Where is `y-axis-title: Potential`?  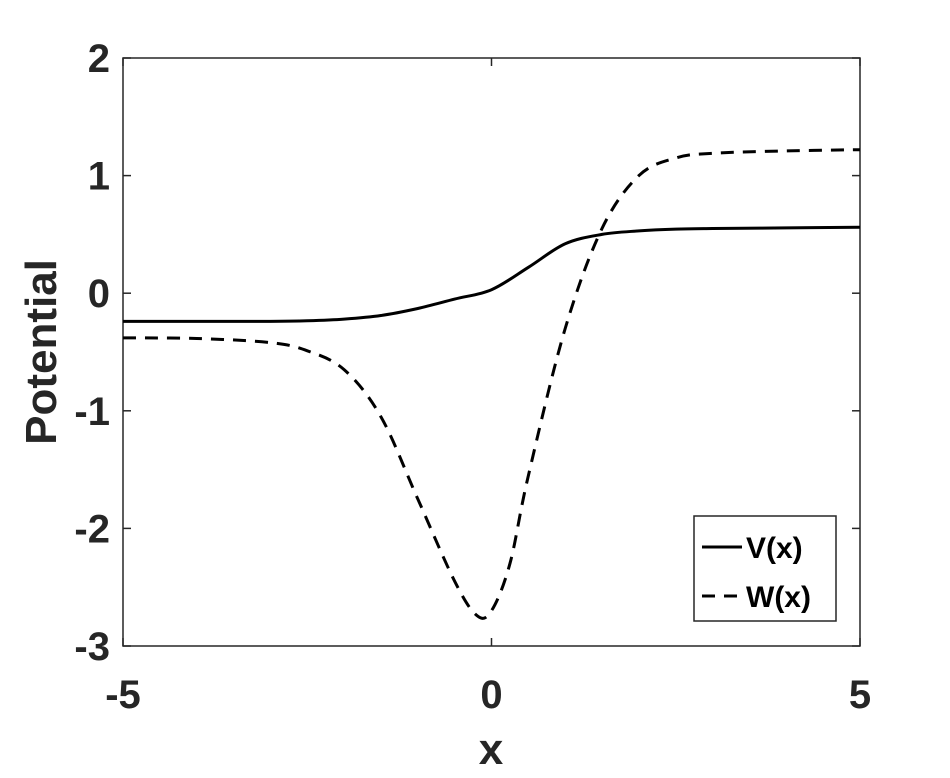
y-axis-title: Potential is located at coordinates (41, 352).